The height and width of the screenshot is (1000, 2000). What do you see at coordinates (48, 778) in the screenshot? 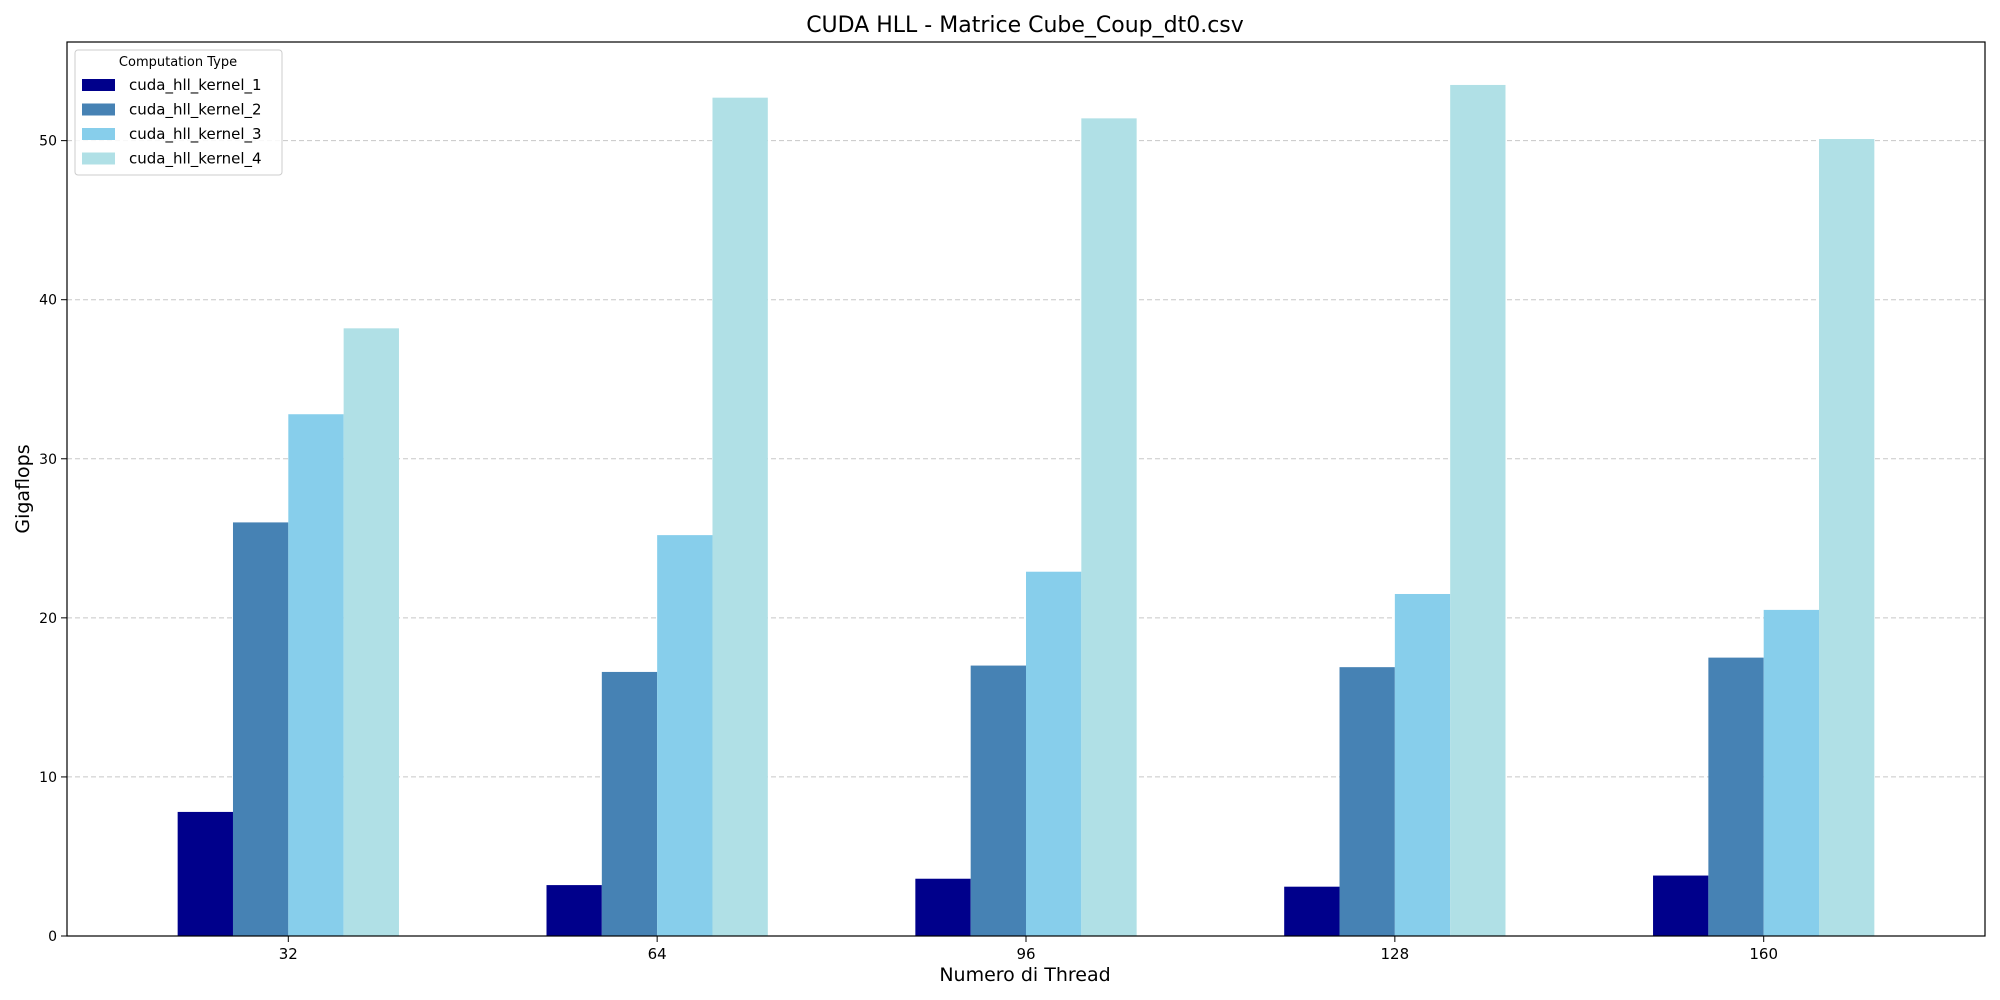
I see `y-tick-label-10: 10` at bounding box center [48, 778].